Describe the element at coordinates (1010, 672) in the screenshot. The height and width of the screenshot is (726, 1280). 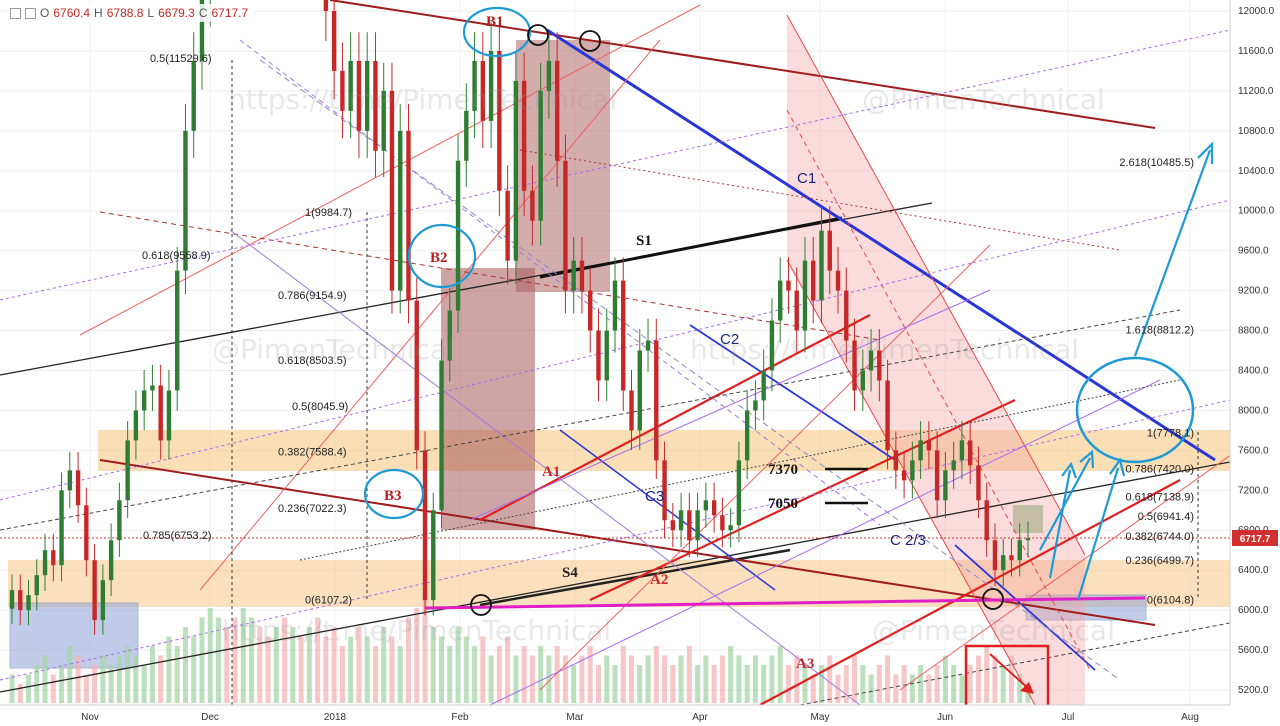
I see `red-arrow` at that location.